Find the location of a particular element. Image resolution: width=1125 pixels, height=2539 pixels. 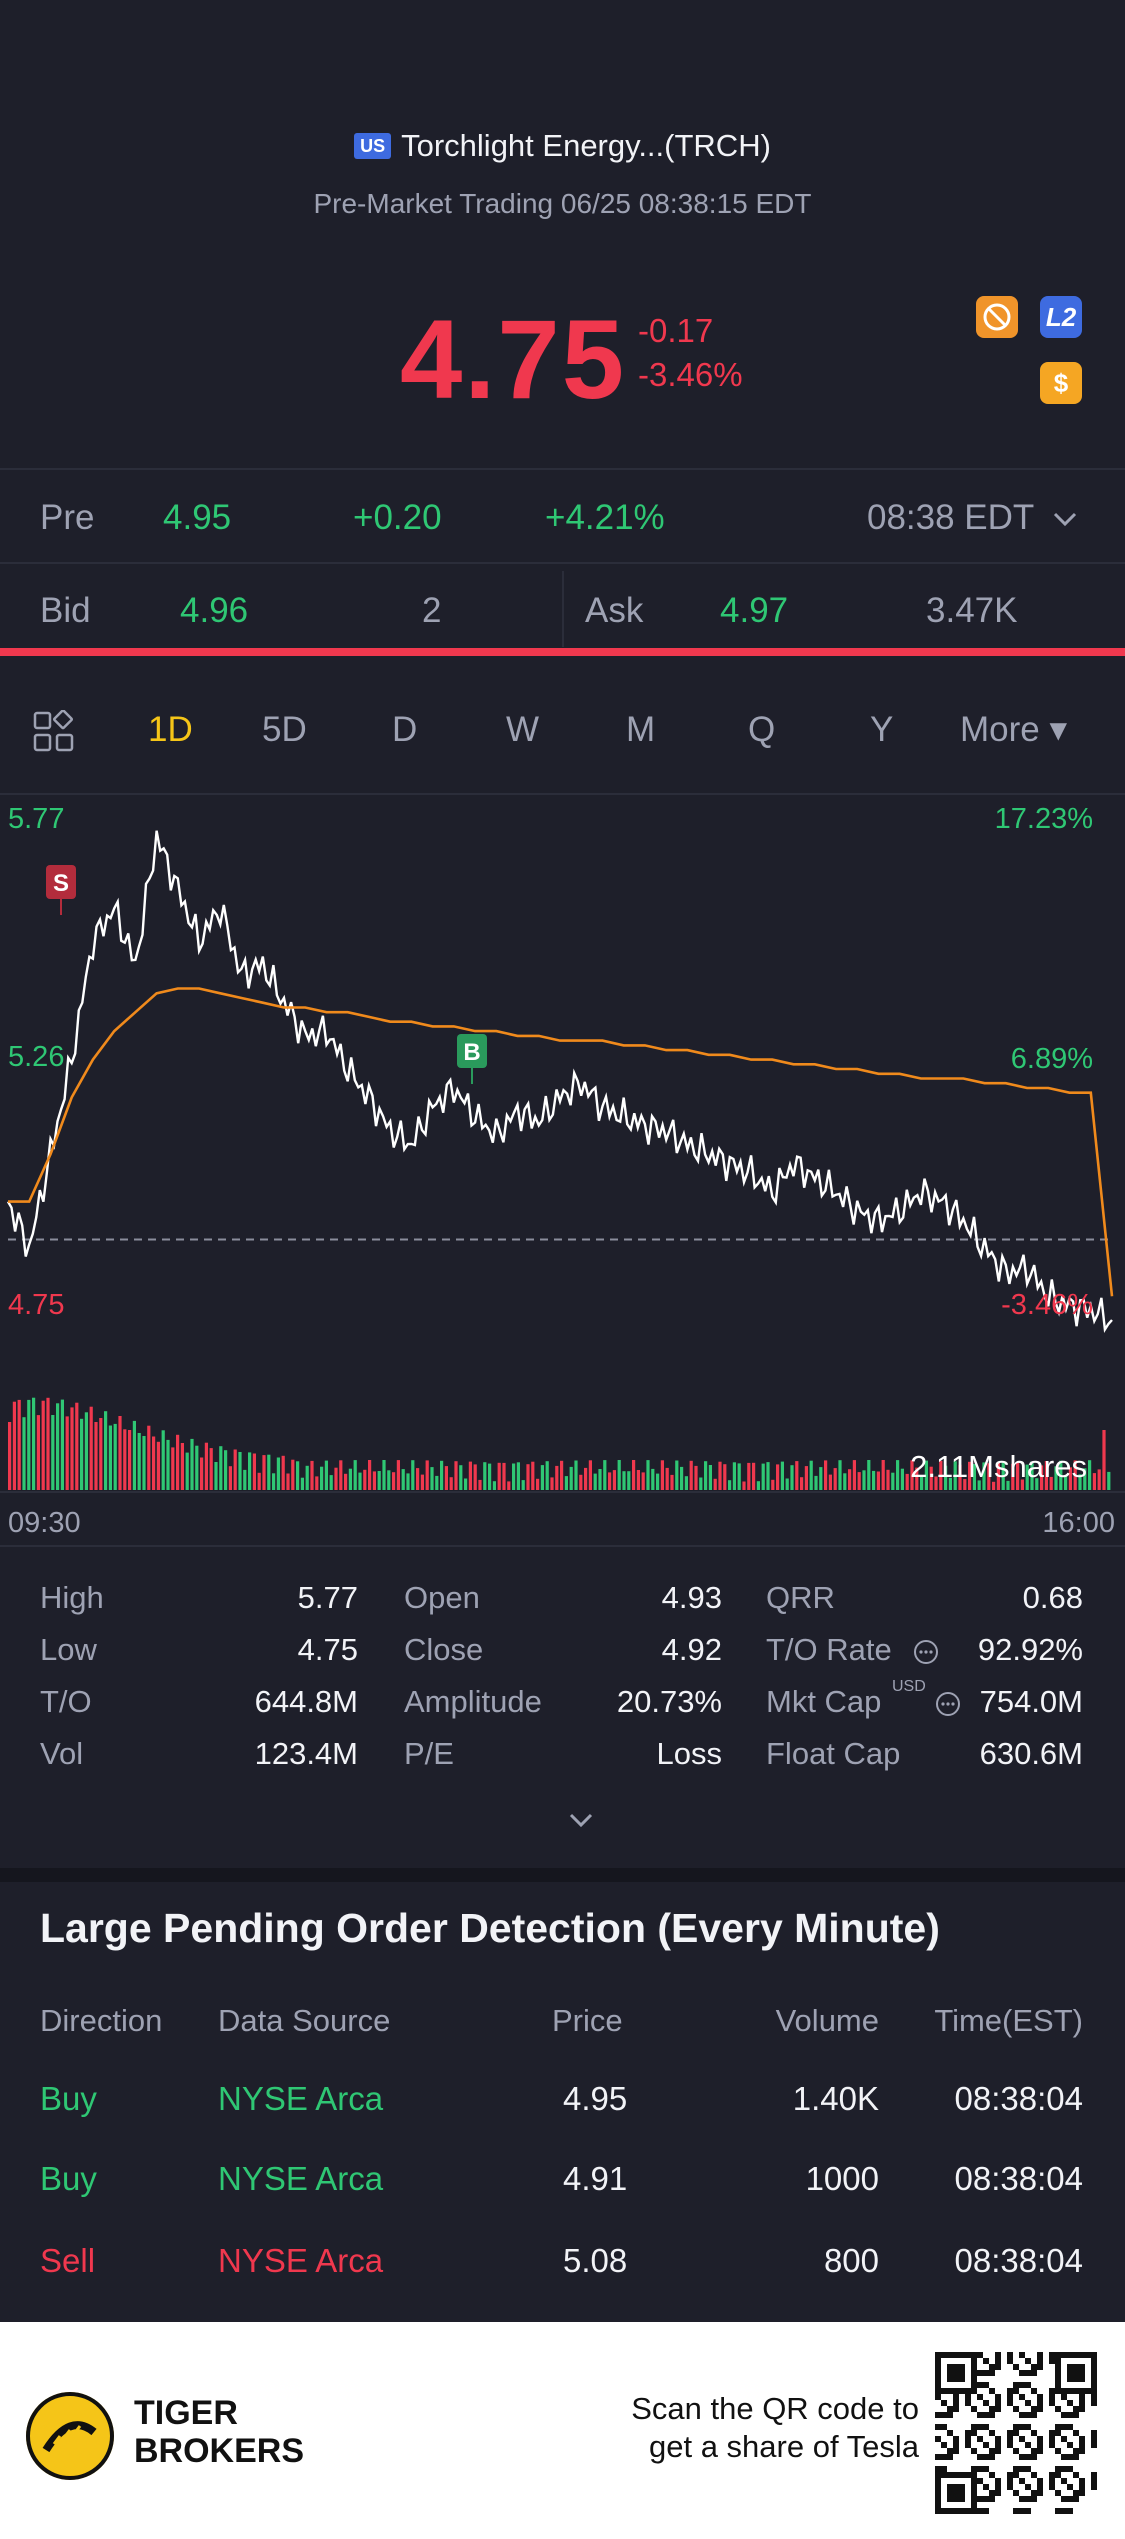

premarket-row: Pre 4.95 +0.20 +4.21% 08:38 EDT is located at coordinates (562, 516).